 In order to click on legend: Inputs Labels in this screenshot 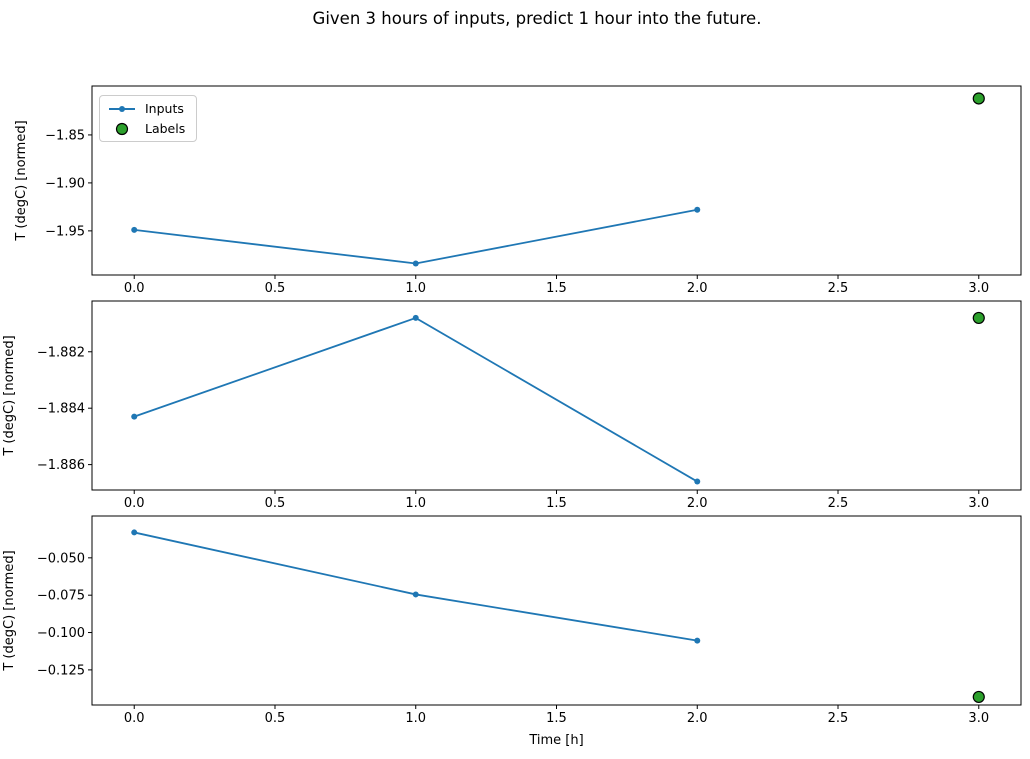, I will do `click(148, 118)`.